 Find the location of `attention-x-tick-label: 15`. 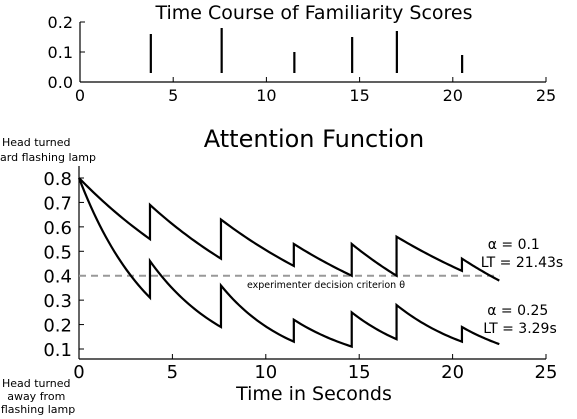

attention-x-tick-label: 15 is located at coordinates (359, 372).